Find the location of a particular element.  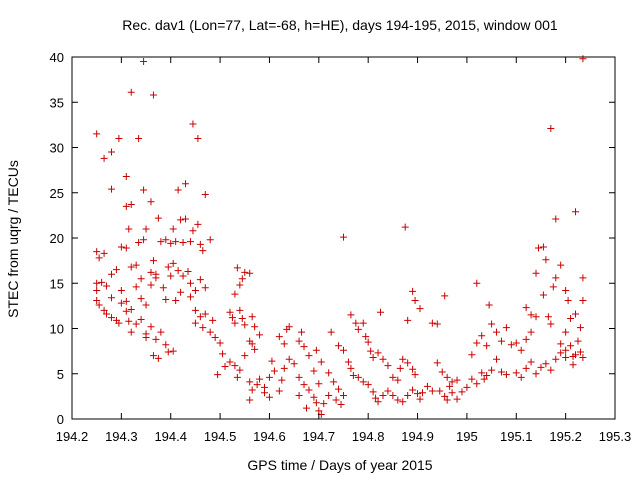

y-tick-label: 40 is located at coordinates (57, 57).